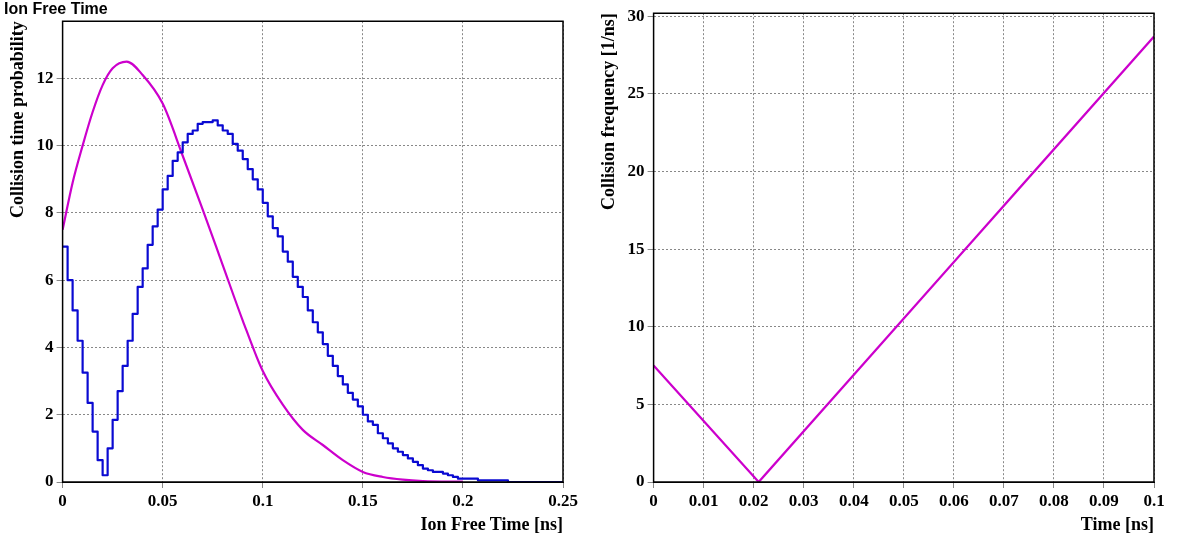 The image size is (1183, 540). Describe the element at coordinates (49, 279) in the screenshot. I see `y-tick-label: 6` at that location.